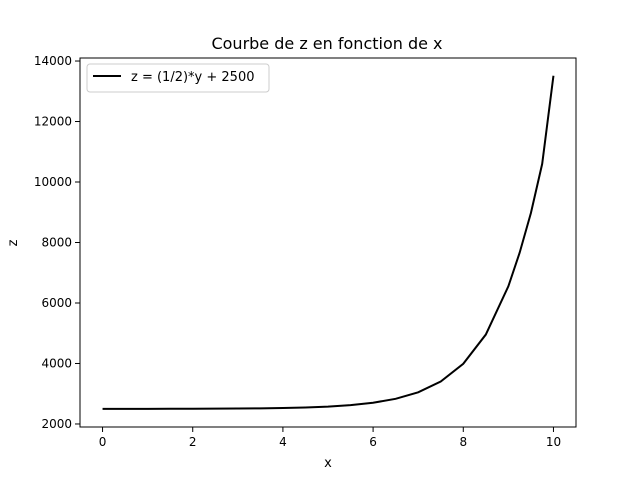  I want to click on y-tick-label: 14000, so click(53, 61).